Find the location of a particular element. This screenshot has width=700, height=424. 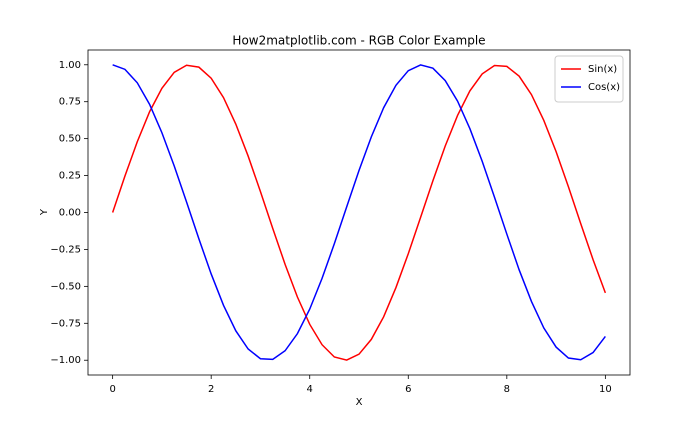

legend-label: Cos(x) is located at coordinates (604, 87).